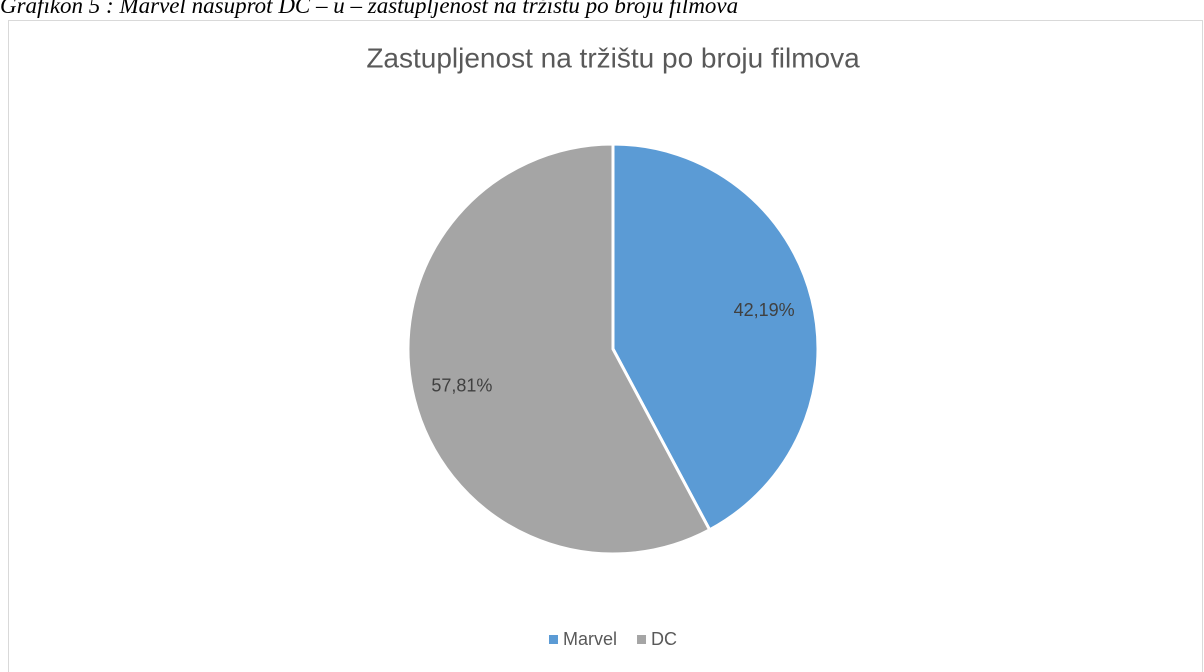 The image size is (1204, 672). What do you see at coordinates (664, 639) in the screenshot?
I see `legend-label: DC` at bounding box center [664, 639].